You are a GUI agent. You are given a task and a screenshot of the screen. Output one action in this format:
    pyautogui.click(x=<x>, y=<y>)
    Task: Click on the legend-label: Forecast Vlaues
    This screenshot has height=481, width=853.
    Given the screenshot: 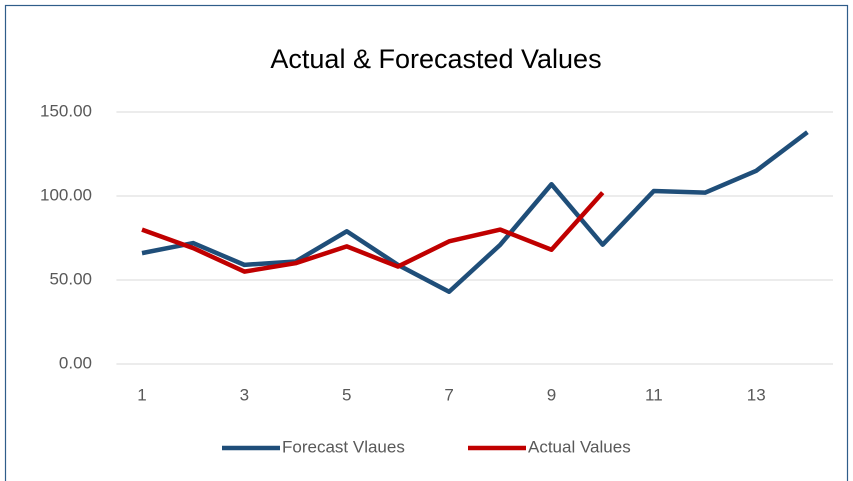 What is the action you would take?
    pyautogui.click(x=343, y=446)
    